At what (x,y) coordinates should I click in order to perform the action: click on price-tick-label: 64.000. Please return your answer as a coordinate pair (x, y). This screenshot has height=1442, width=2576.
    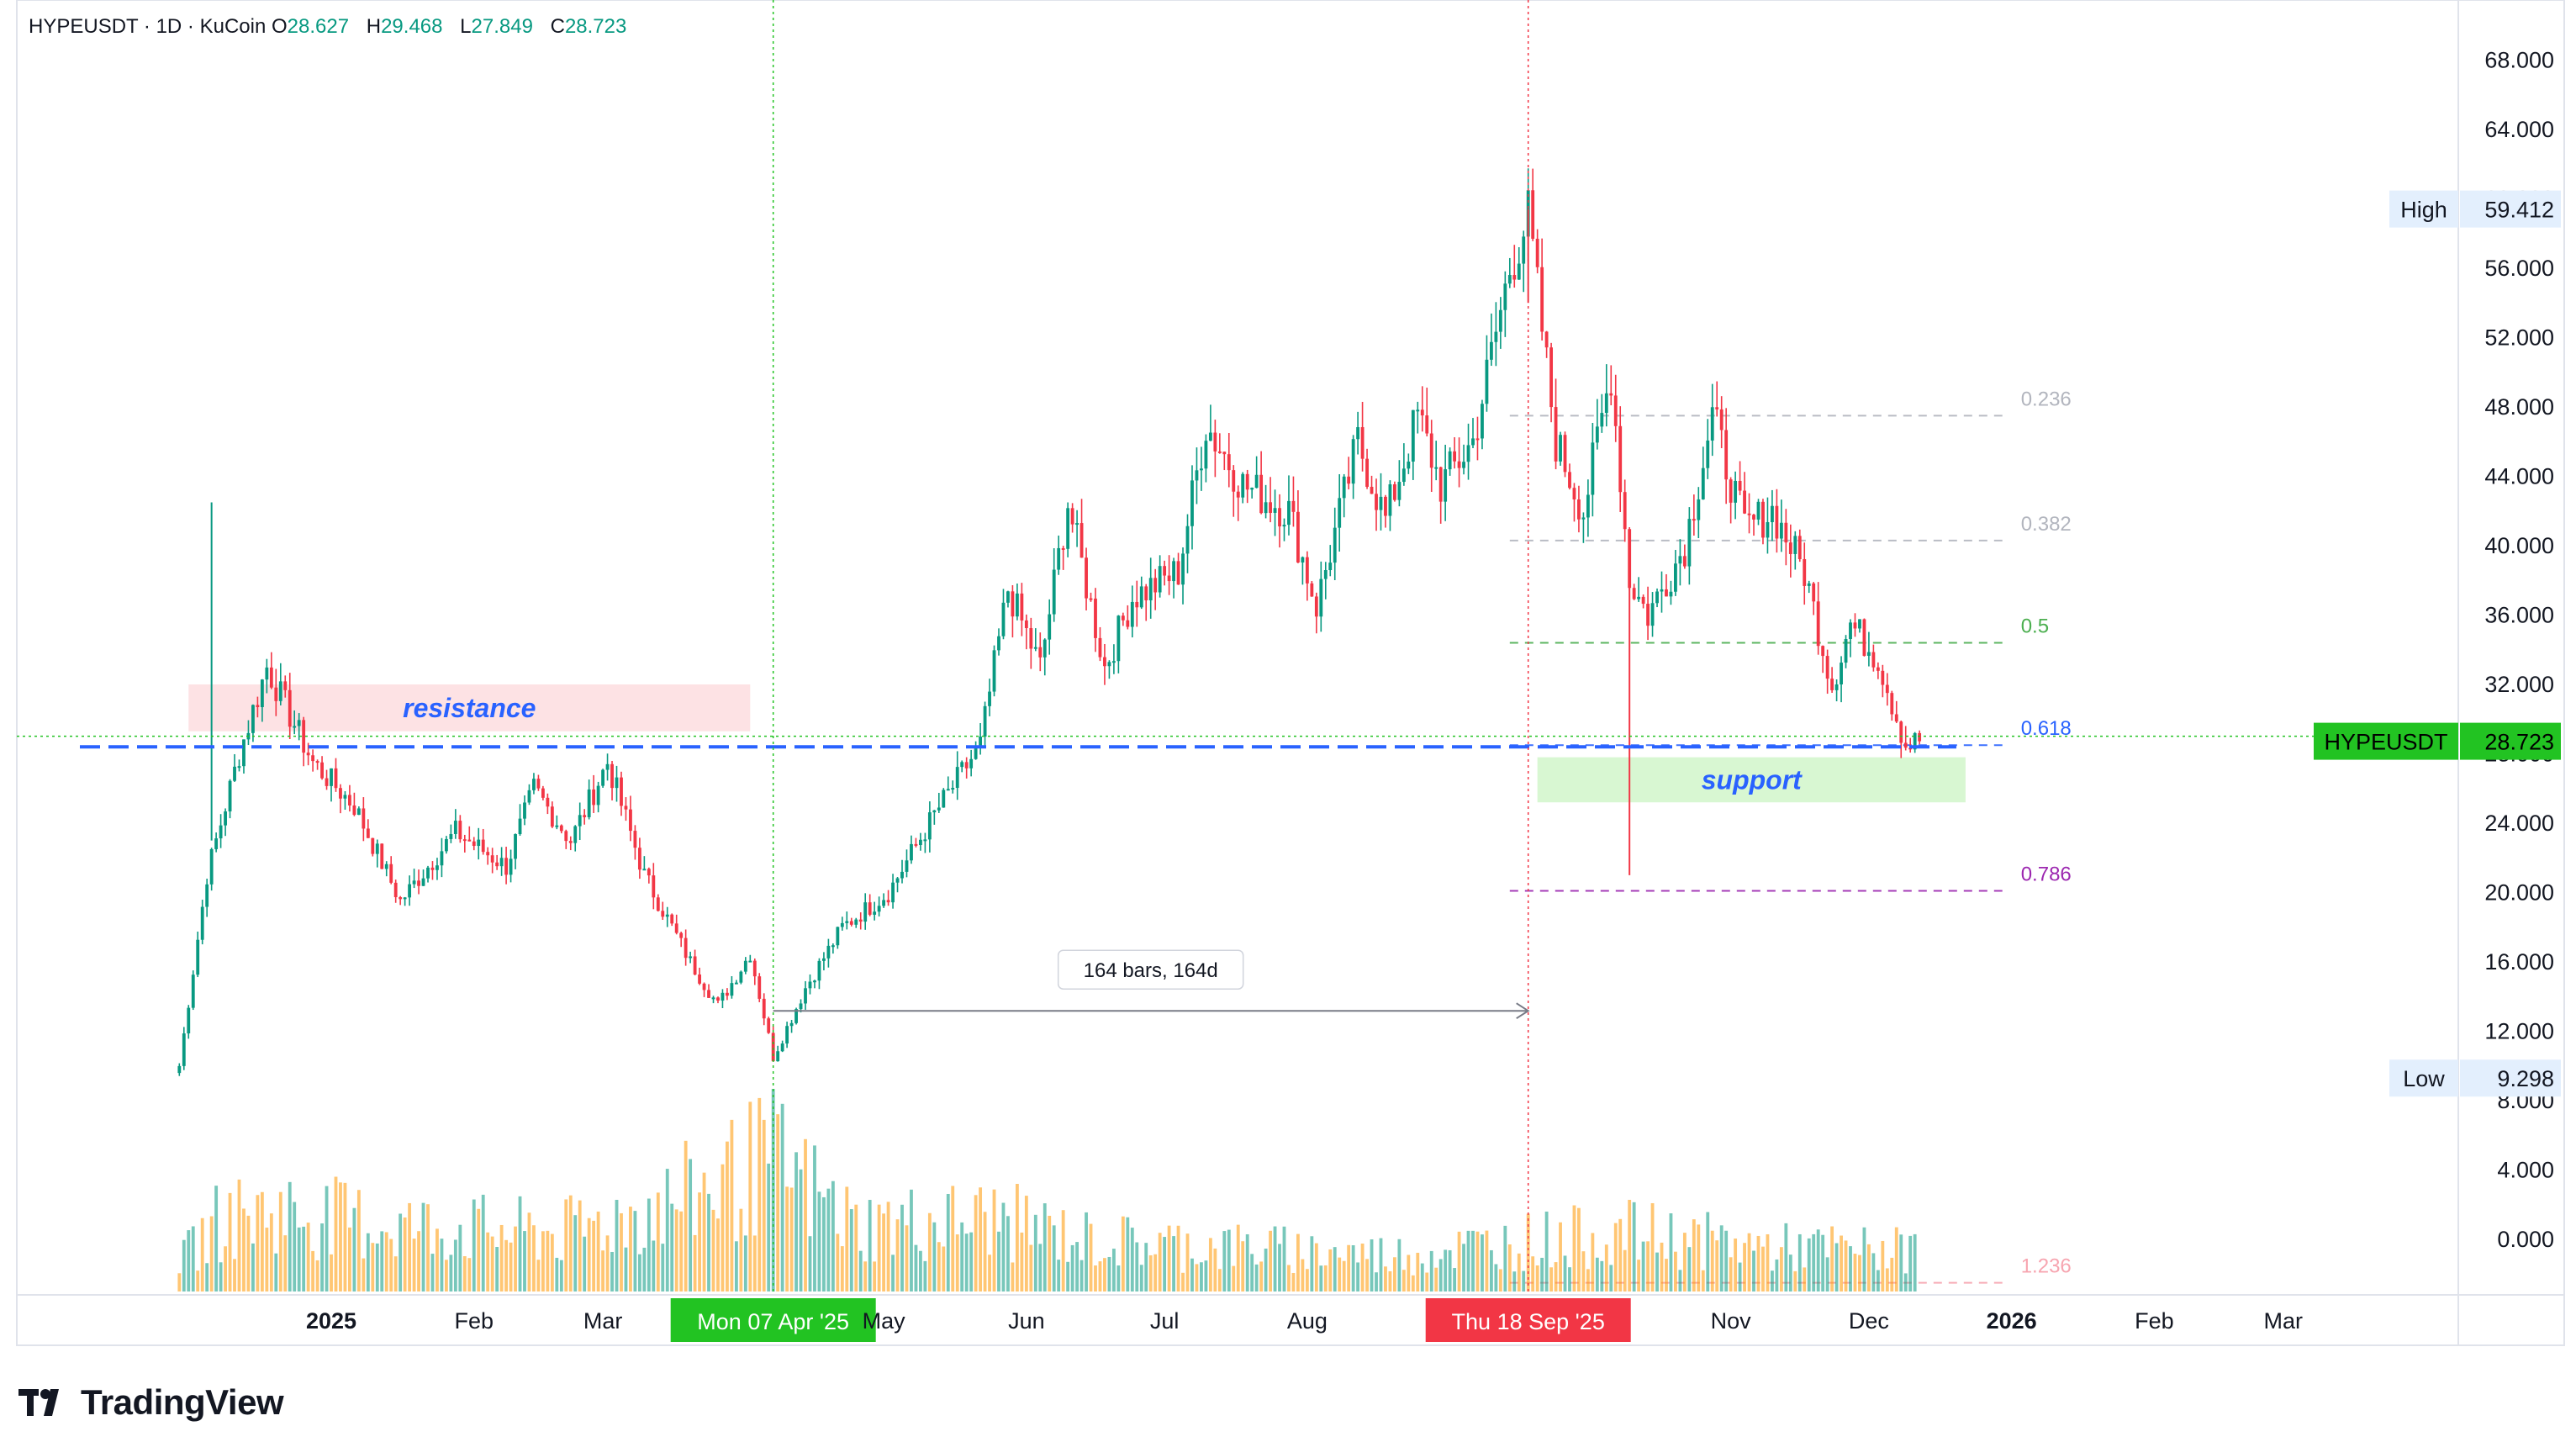
    Looking at the image, I should click on (2519, 129).